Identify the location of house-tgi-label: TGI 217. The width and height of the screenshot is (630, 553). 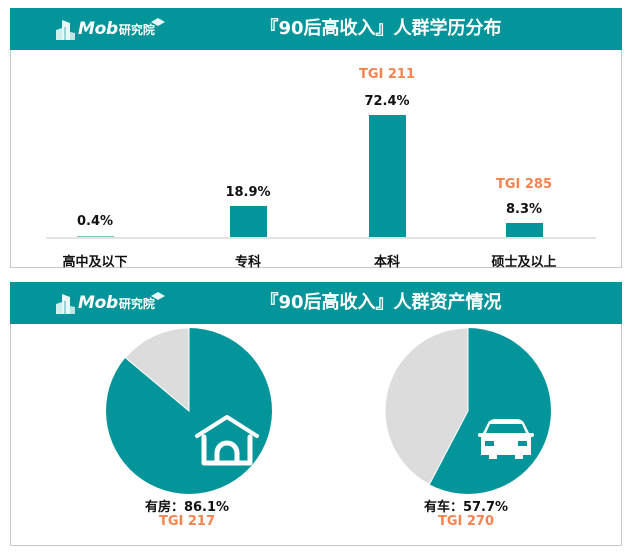
(187, 521).